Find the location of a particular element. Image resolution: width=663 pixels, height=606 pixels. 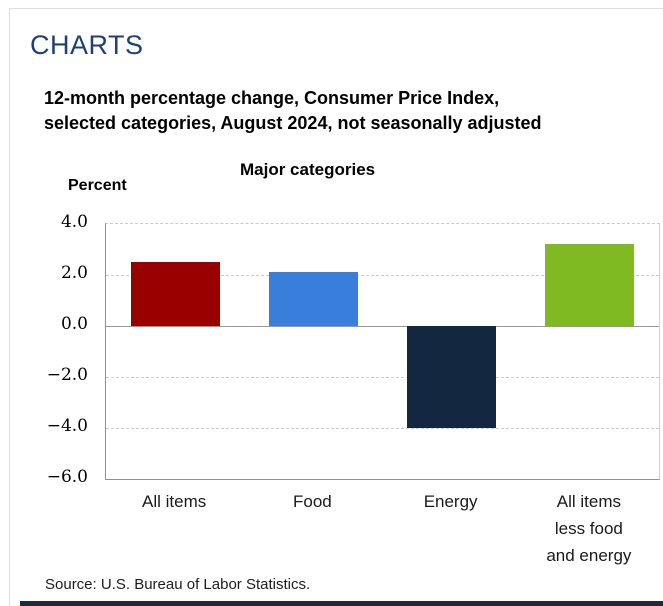

y-tick-label: 2.0 is located at coordinates (74, 273).